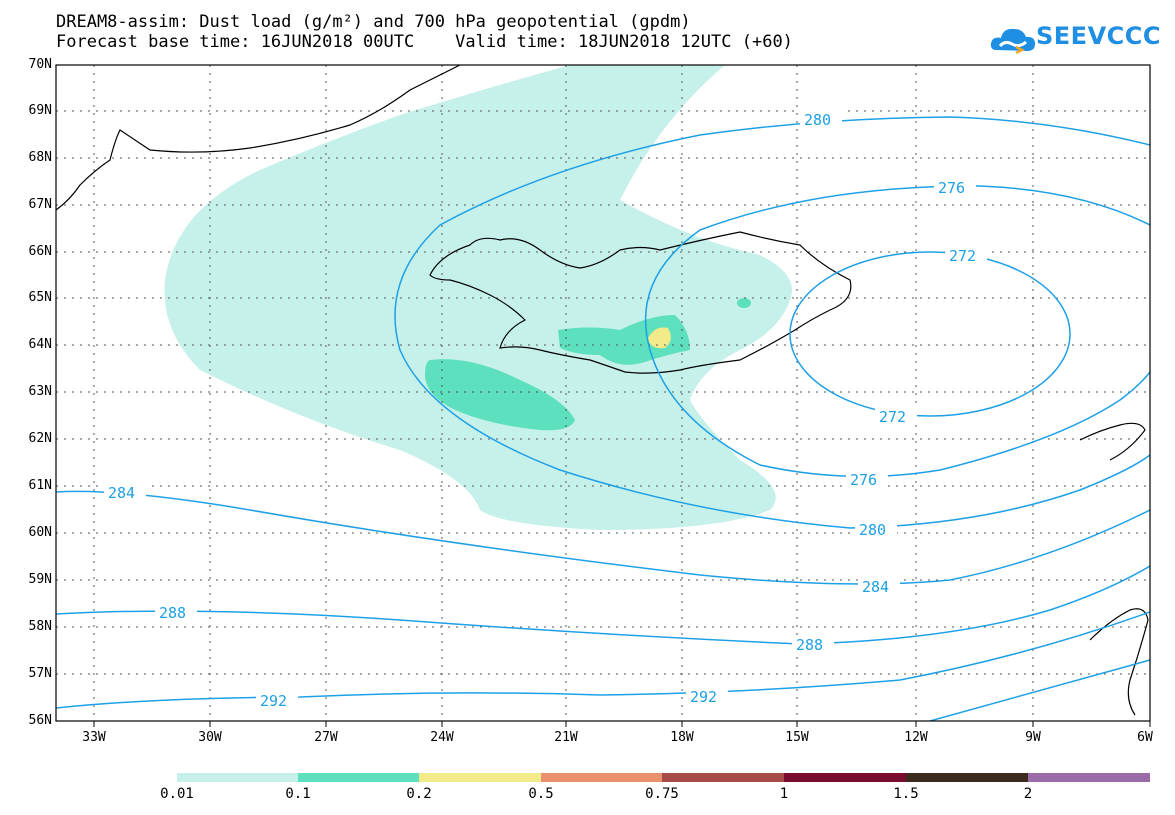  I want to click on lon-label: 9W, so click(1033, 737).